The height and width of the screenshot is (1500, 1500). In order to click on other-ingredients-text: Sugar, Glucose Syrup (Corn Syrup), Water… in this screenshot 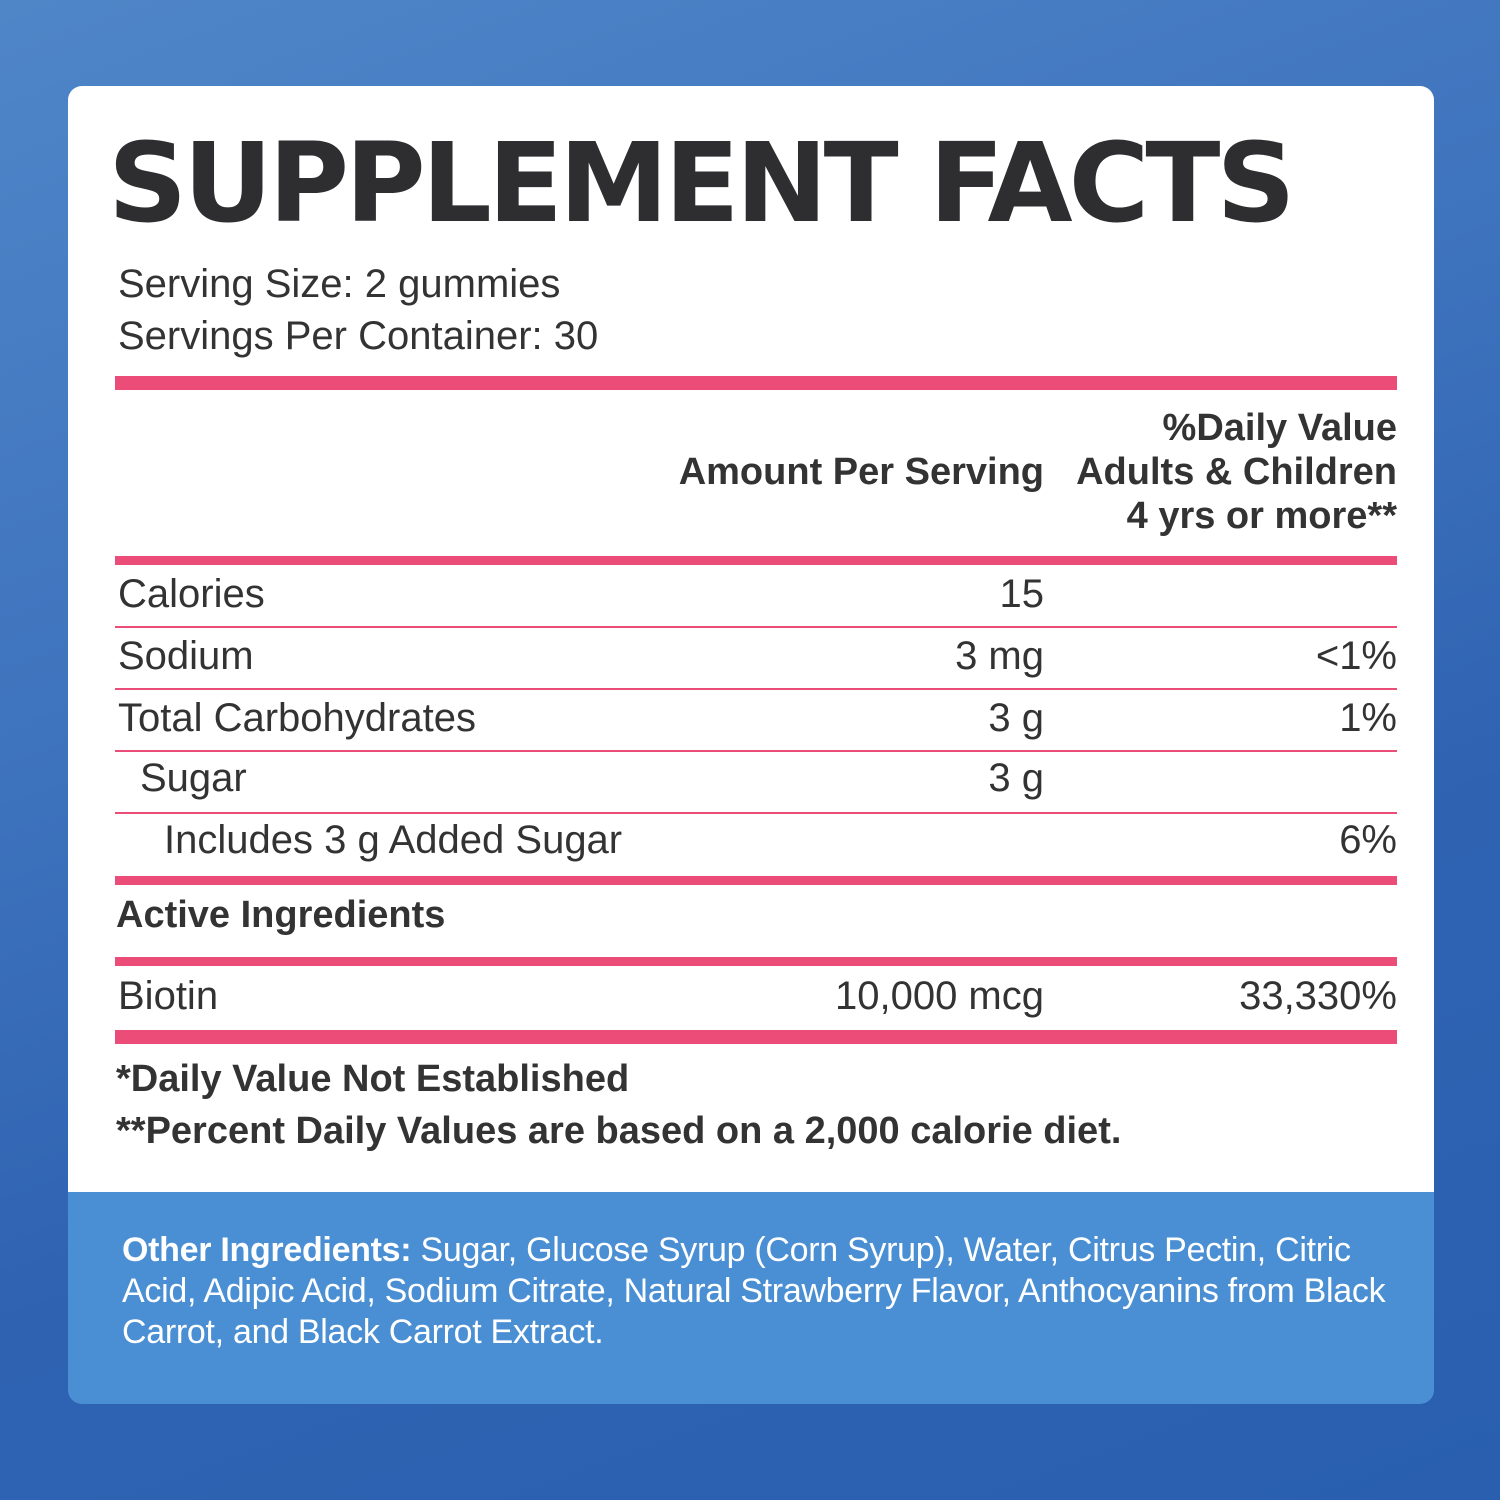, I will do `click(754, 1291)`.